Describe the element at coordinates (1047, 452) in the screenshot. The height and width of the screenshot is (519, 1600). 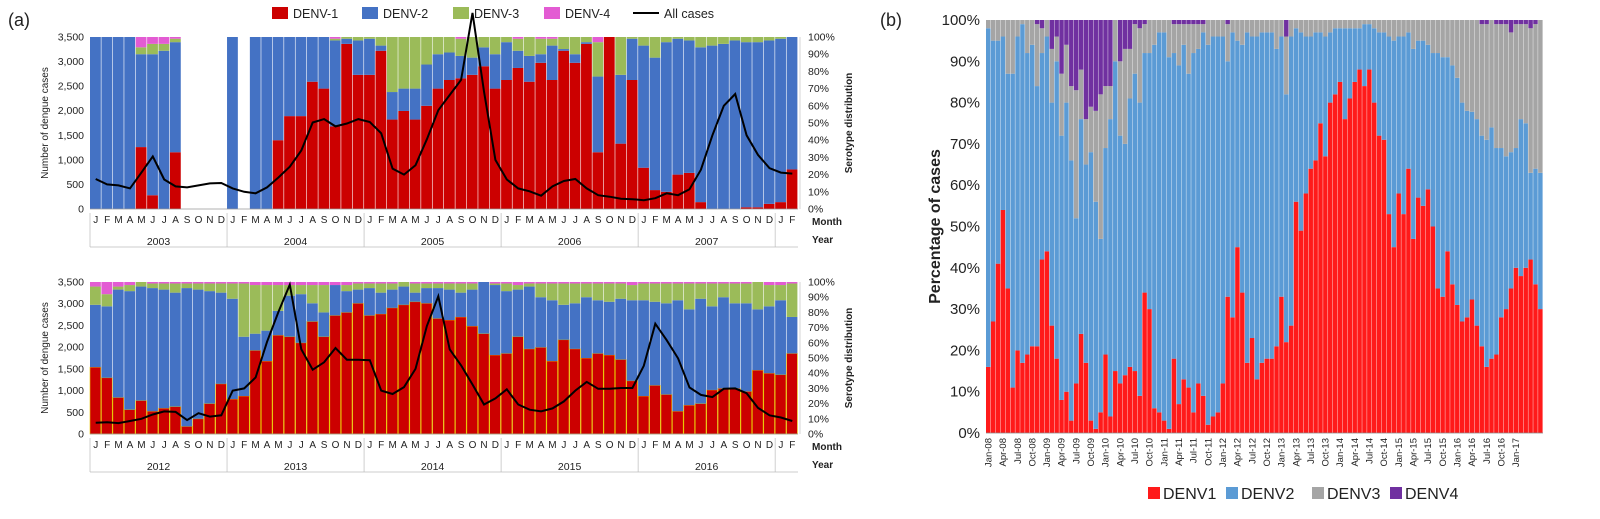
I see `x-tick: Jan-09` at that location.